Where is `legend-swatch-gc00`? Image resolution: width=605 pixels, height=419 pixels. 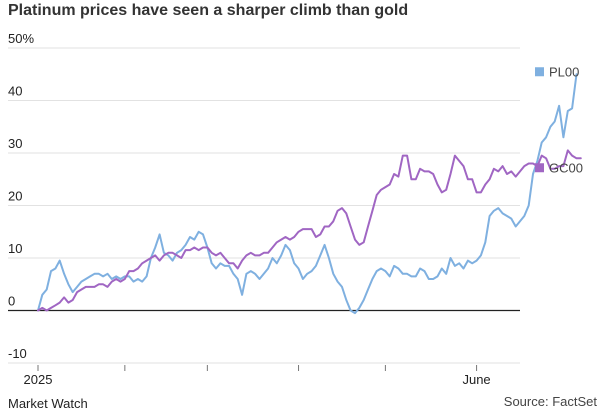 legend-swatch-gc00 is located at coordinates (539, 168).